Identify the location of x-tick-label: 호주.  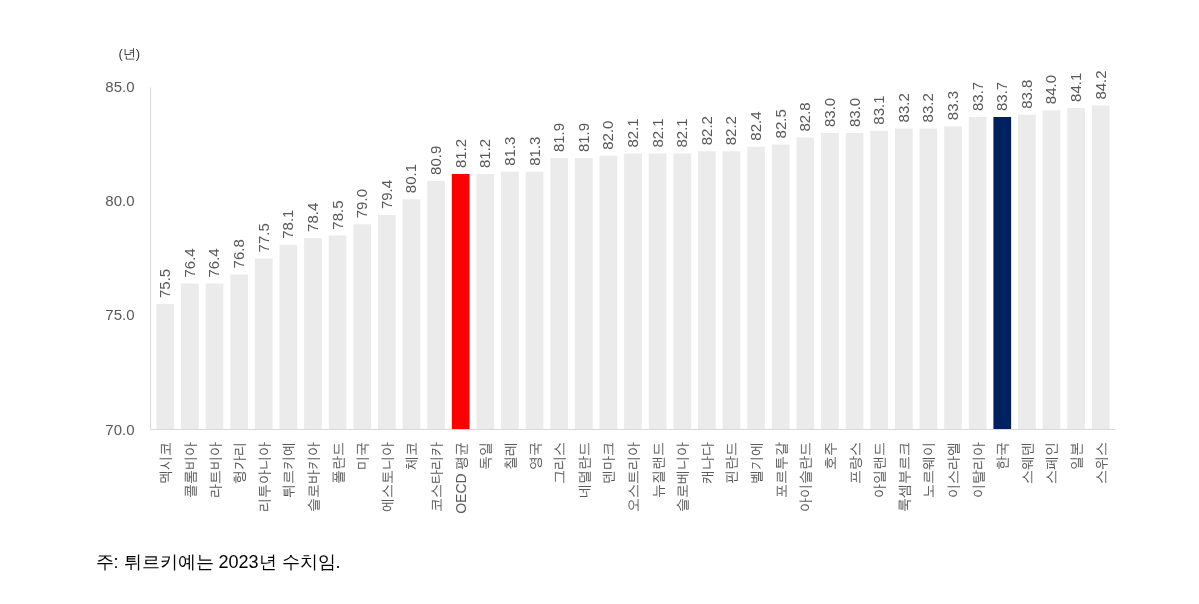
(829, 455).